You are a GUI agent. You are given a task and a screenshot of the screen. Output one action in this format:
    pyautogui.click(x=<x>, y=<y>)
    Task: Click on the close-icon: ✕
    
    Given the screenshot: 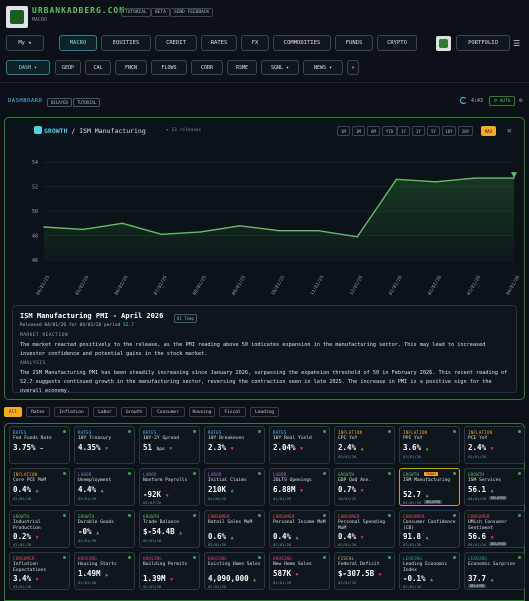 What is the action you would take?
    pyautogui.click(x=509, y=130)
    